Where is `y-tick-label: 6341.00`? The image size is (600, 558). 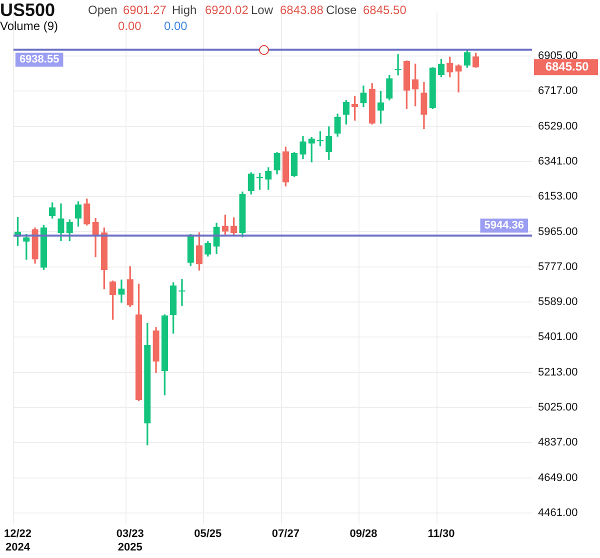
y-tick-label: 6341.00 is located at coordinates (558, 161).